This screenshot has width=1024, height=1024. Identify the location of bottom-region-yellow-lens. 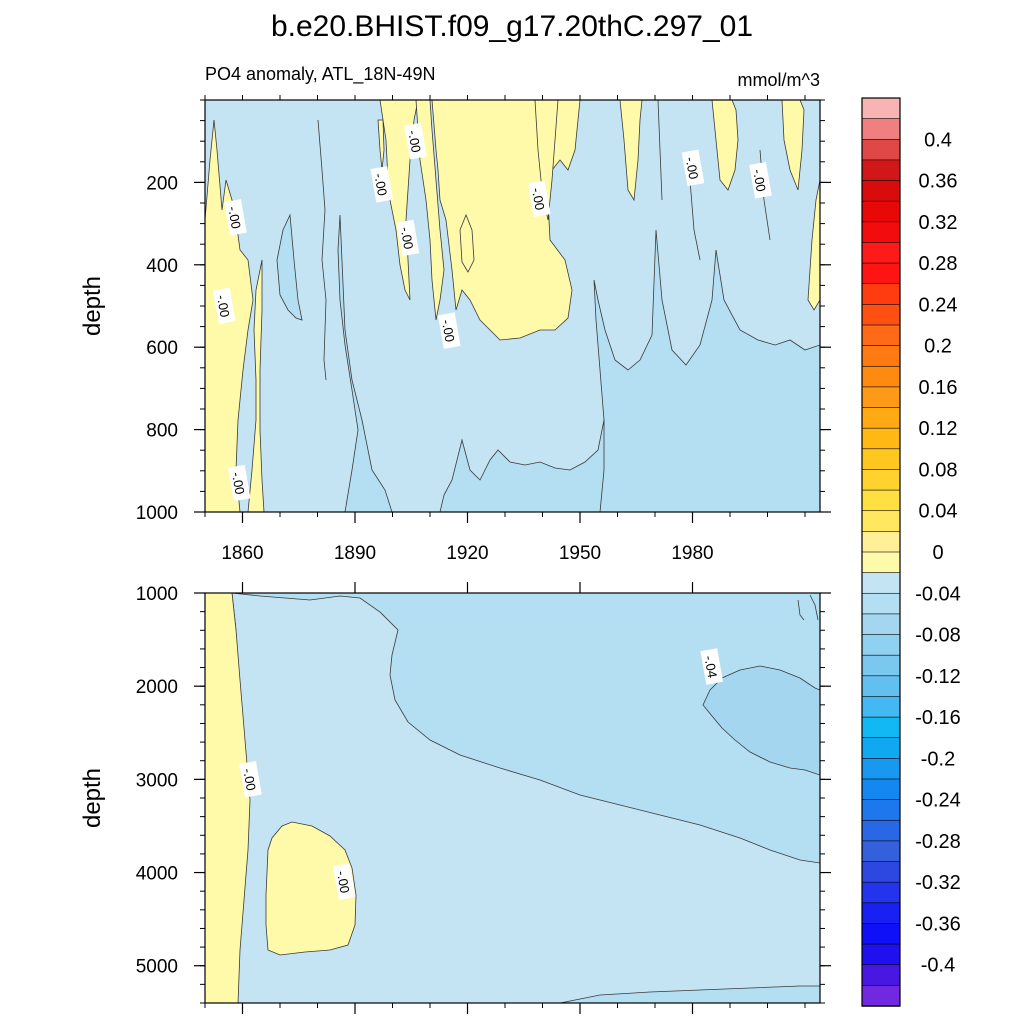
(311, 888).